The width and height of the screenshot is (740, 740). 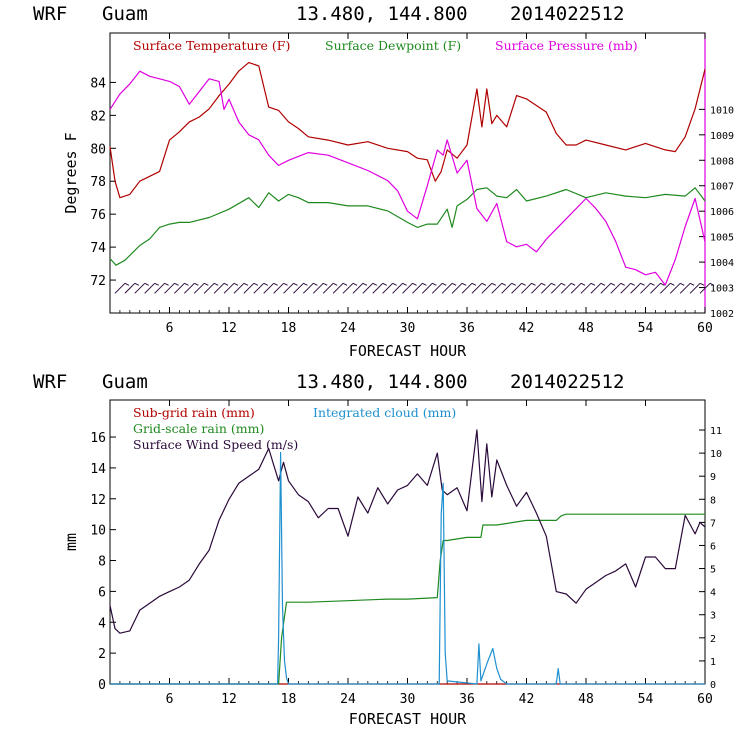 I want to click on y2-tick-label: 1009, so click(x=722, y=136).